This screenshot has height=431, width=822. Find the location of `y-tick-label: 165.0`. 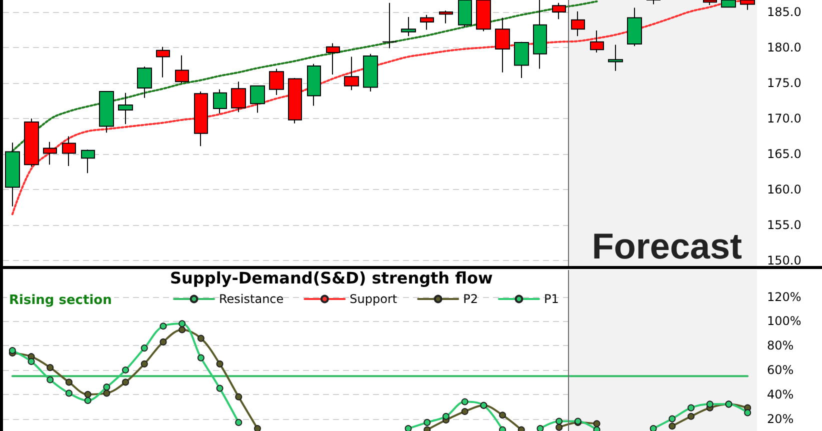

y-tick-label: 165.0 is located at coordinates (784, 153).